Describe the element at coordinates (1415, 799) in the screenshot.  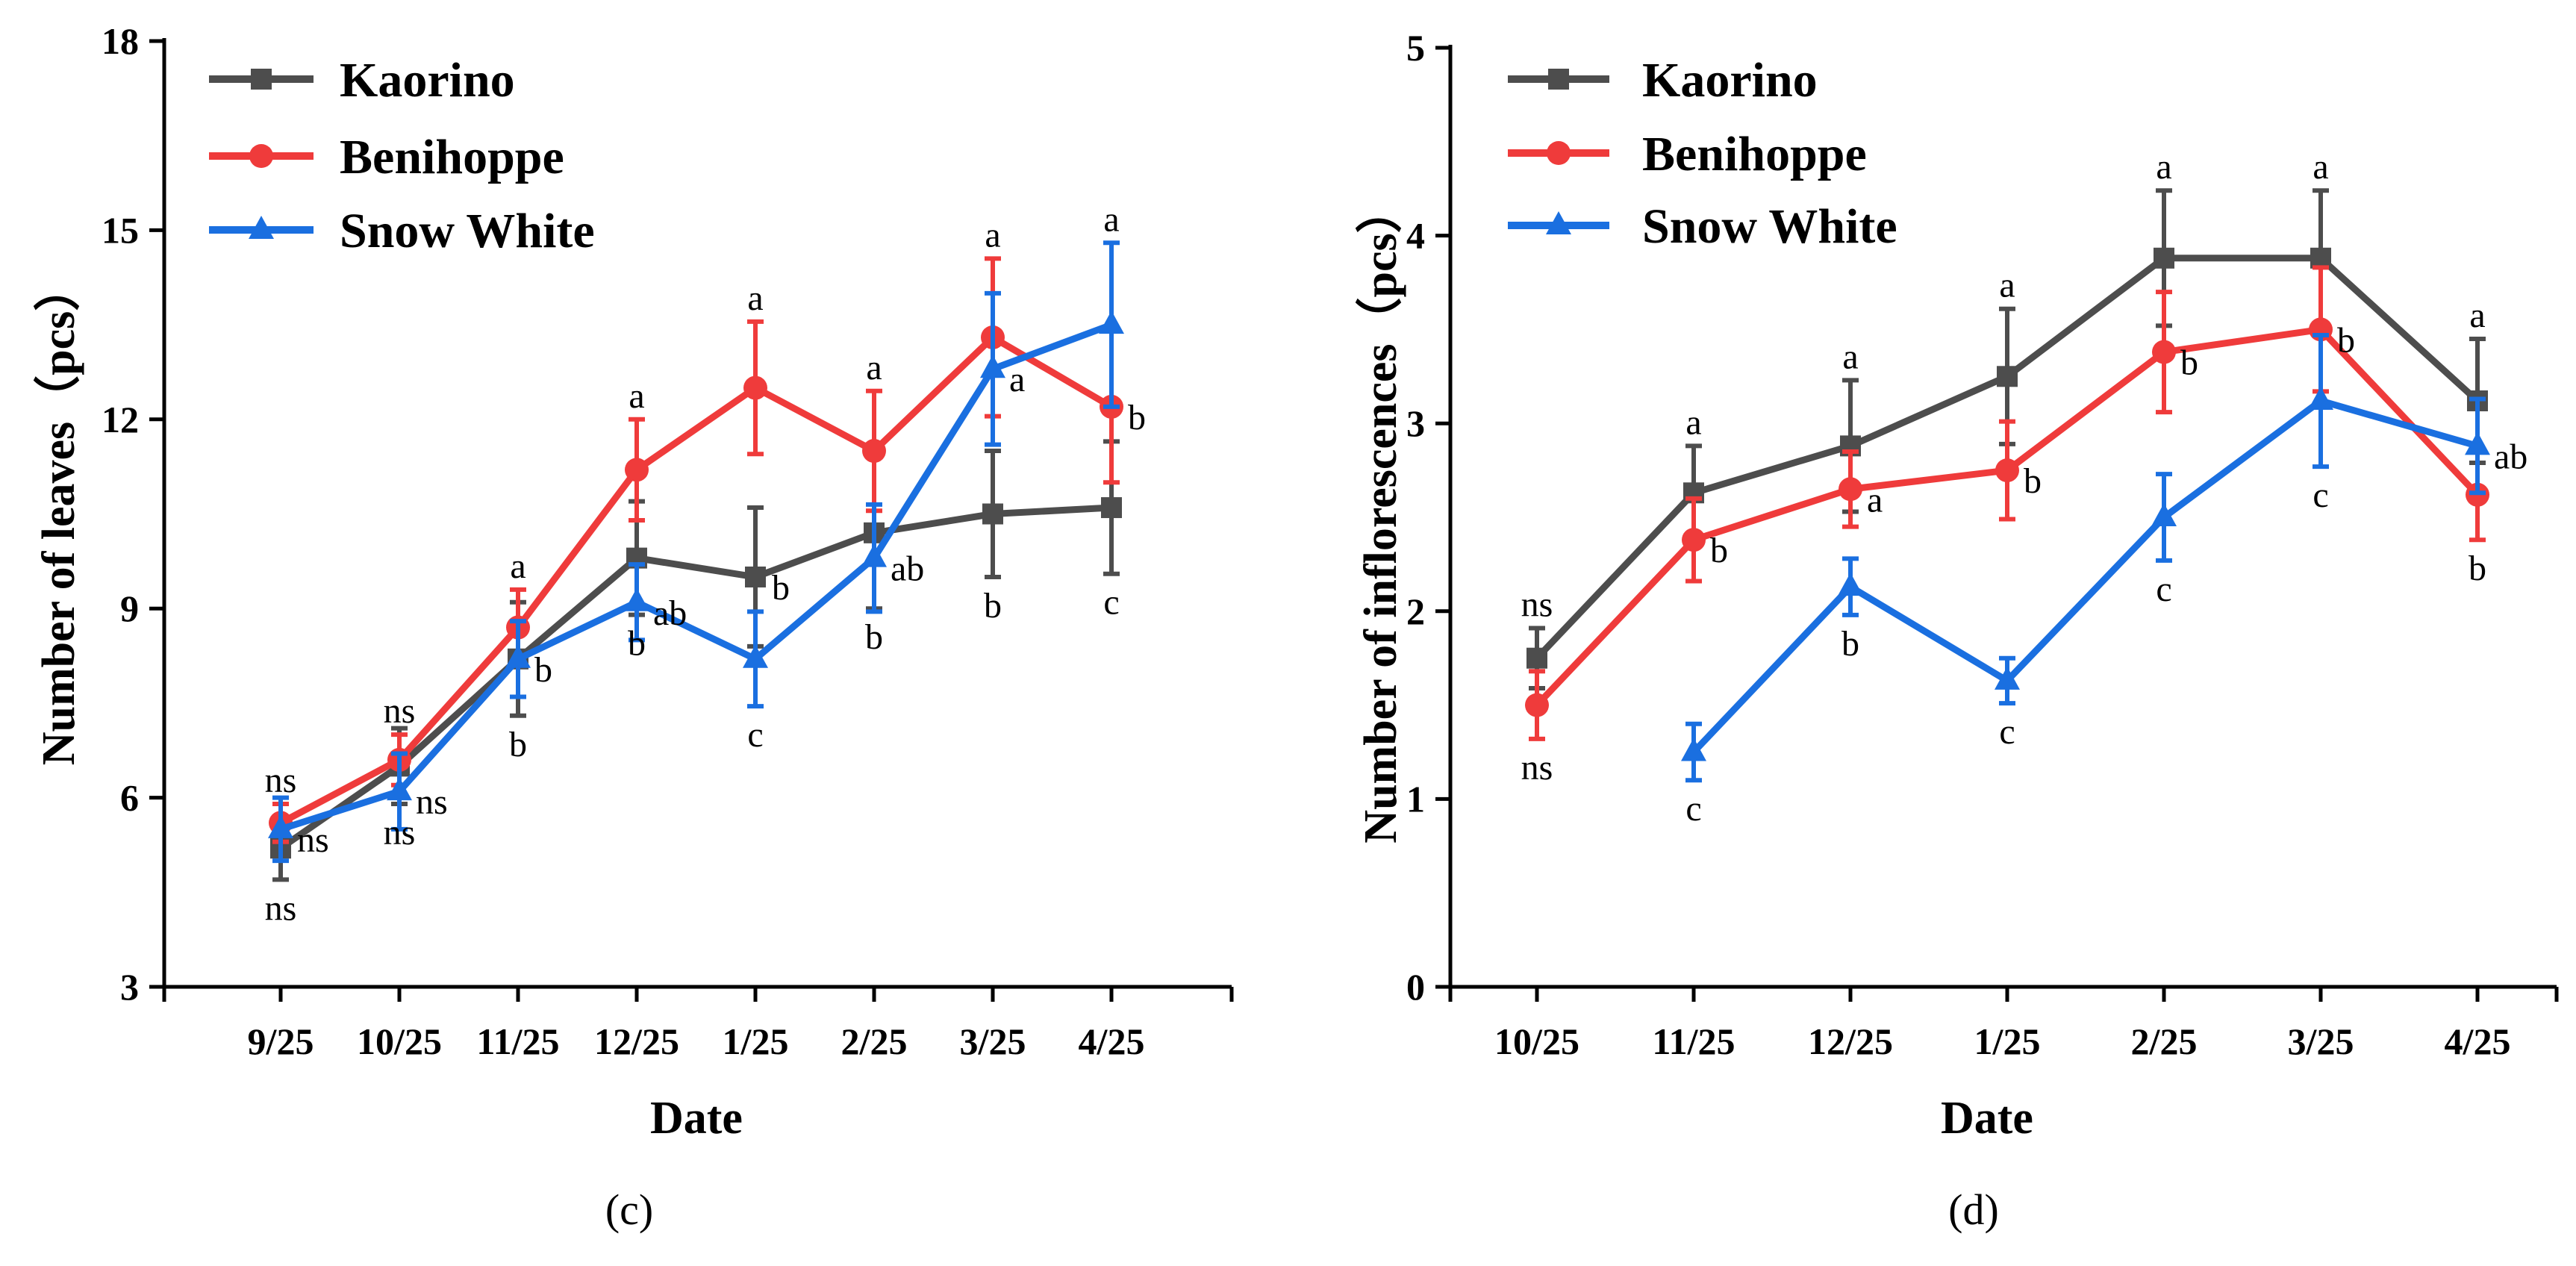
I see `y-tick-label: 1` at that location.